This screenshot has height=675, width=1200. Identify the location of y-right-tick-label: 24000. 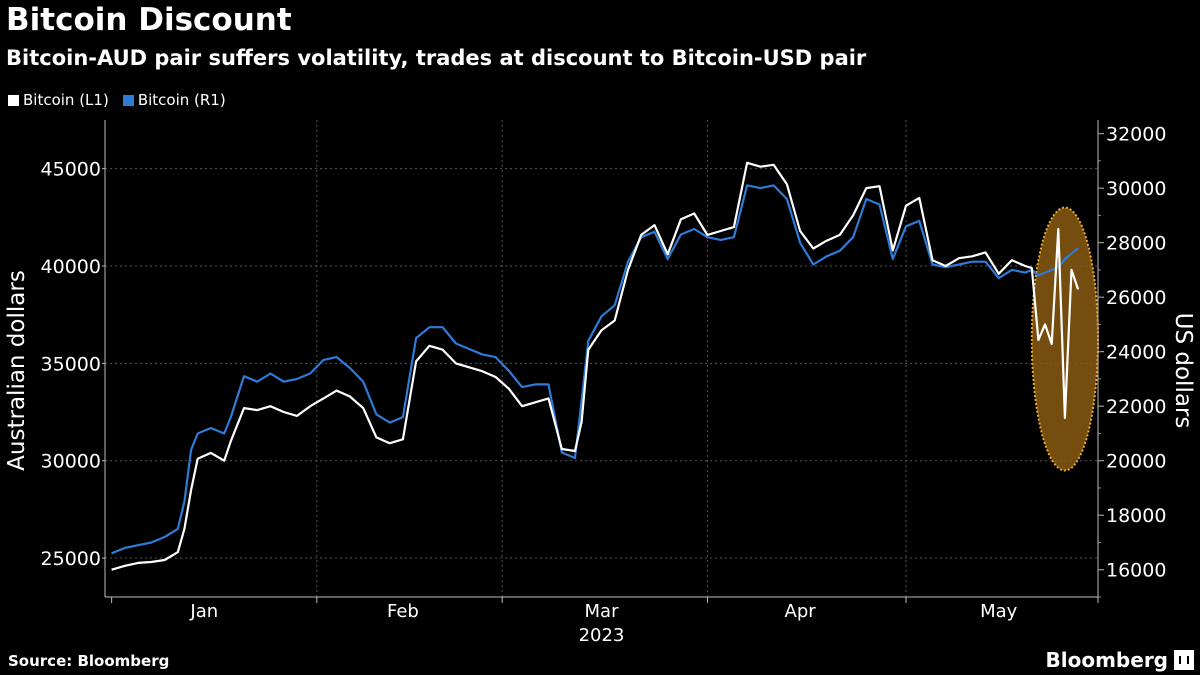
(1136, 353).